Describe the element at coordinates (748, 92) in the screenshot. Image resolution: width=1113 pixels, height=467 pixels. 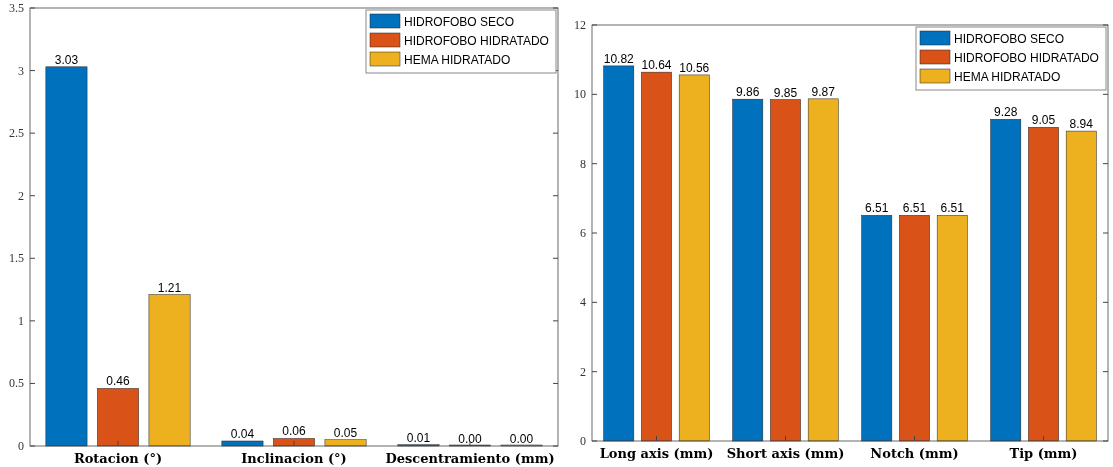
I see `data-label: 9.86` at that location.